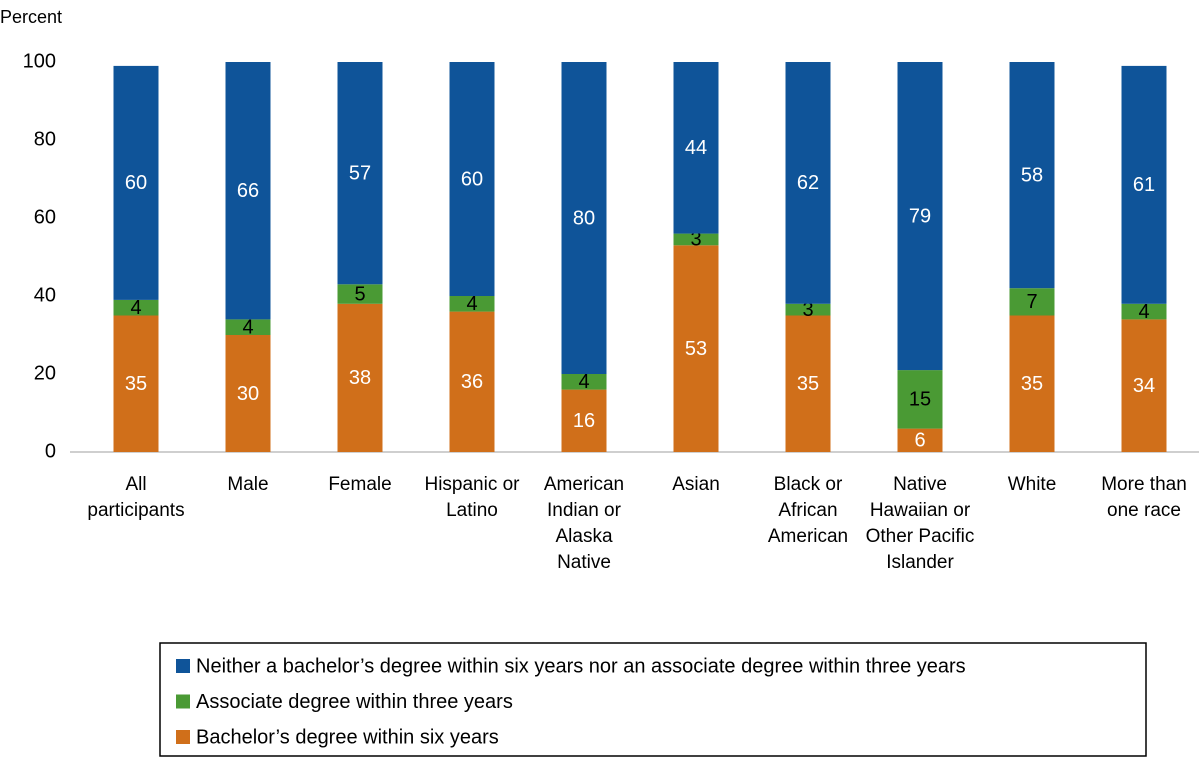 This screenshot has width=1199, height=757. I want to click on data-label: 61, so click(1144, 185).